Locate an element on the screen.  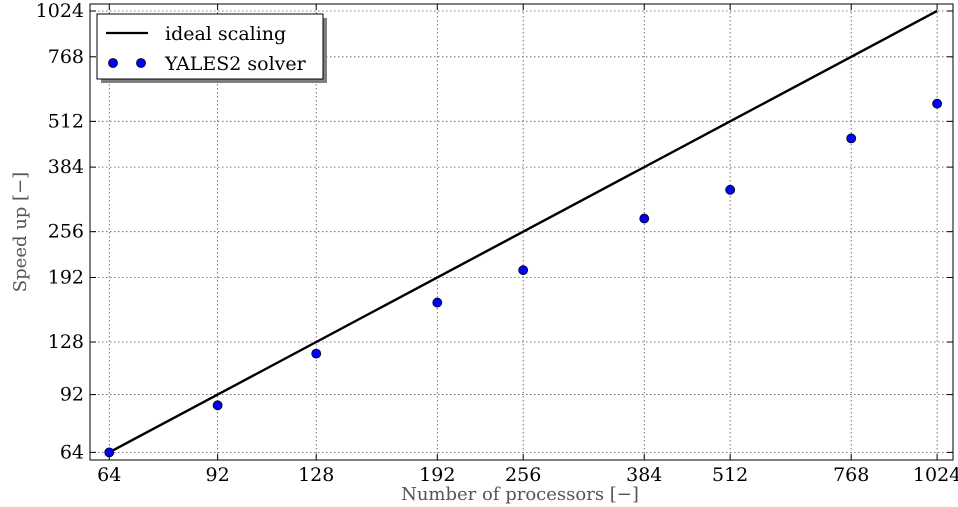
x-axis-label: Number of processors [−] is located at coordinates (520, 494).